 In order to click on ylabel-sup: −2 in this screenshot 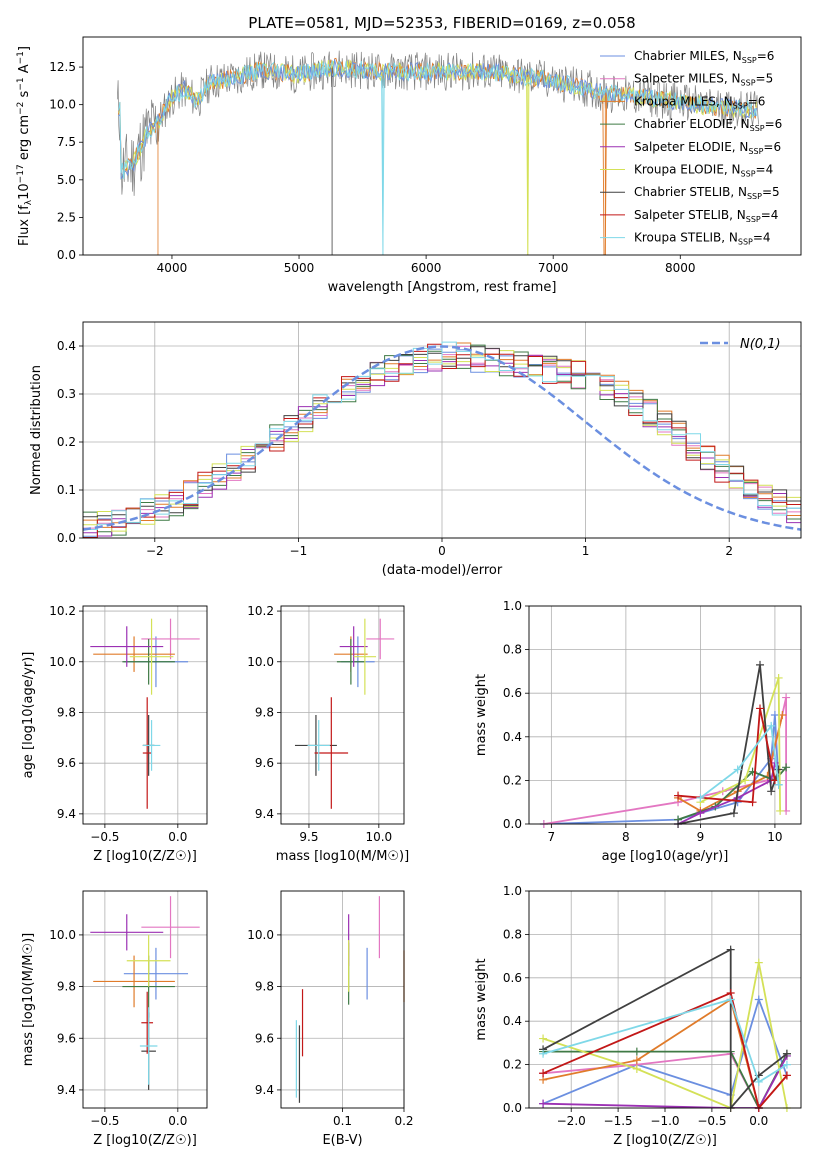, I will do `click(21, 108)`.